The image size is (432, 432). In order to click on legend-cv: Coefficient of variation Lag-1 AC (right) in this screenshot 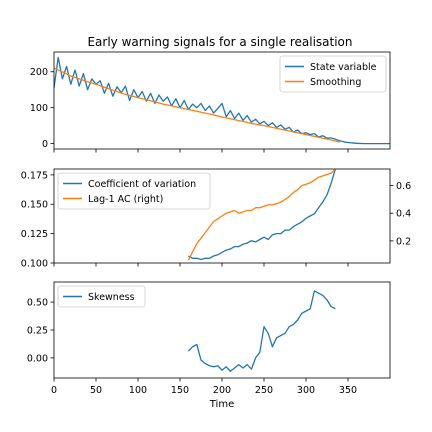, I will do `click(134, 191)`.